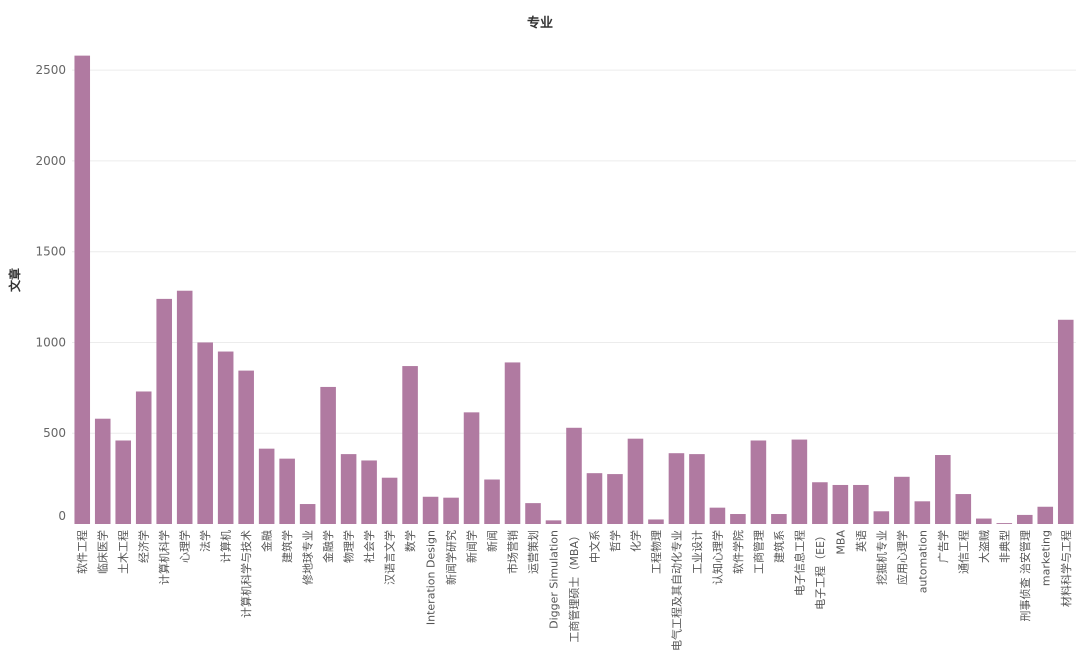 The height and width of the screenshot is (670, 1080). What do you see at coordinates (82, 552) in the screenshot?
I see `x-tick-label: 软件工程` at bounding box center [82, 552].